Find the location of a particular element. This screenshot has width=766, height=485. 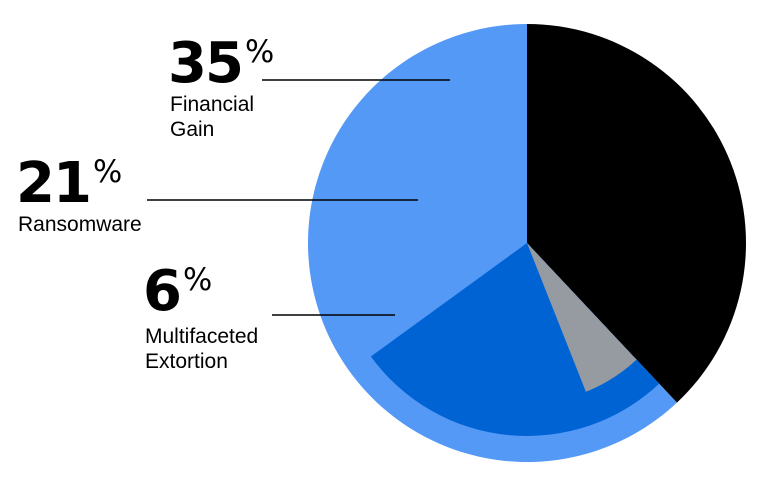

slice-percent-label-0: 35% is located at coordinates (221, 63).